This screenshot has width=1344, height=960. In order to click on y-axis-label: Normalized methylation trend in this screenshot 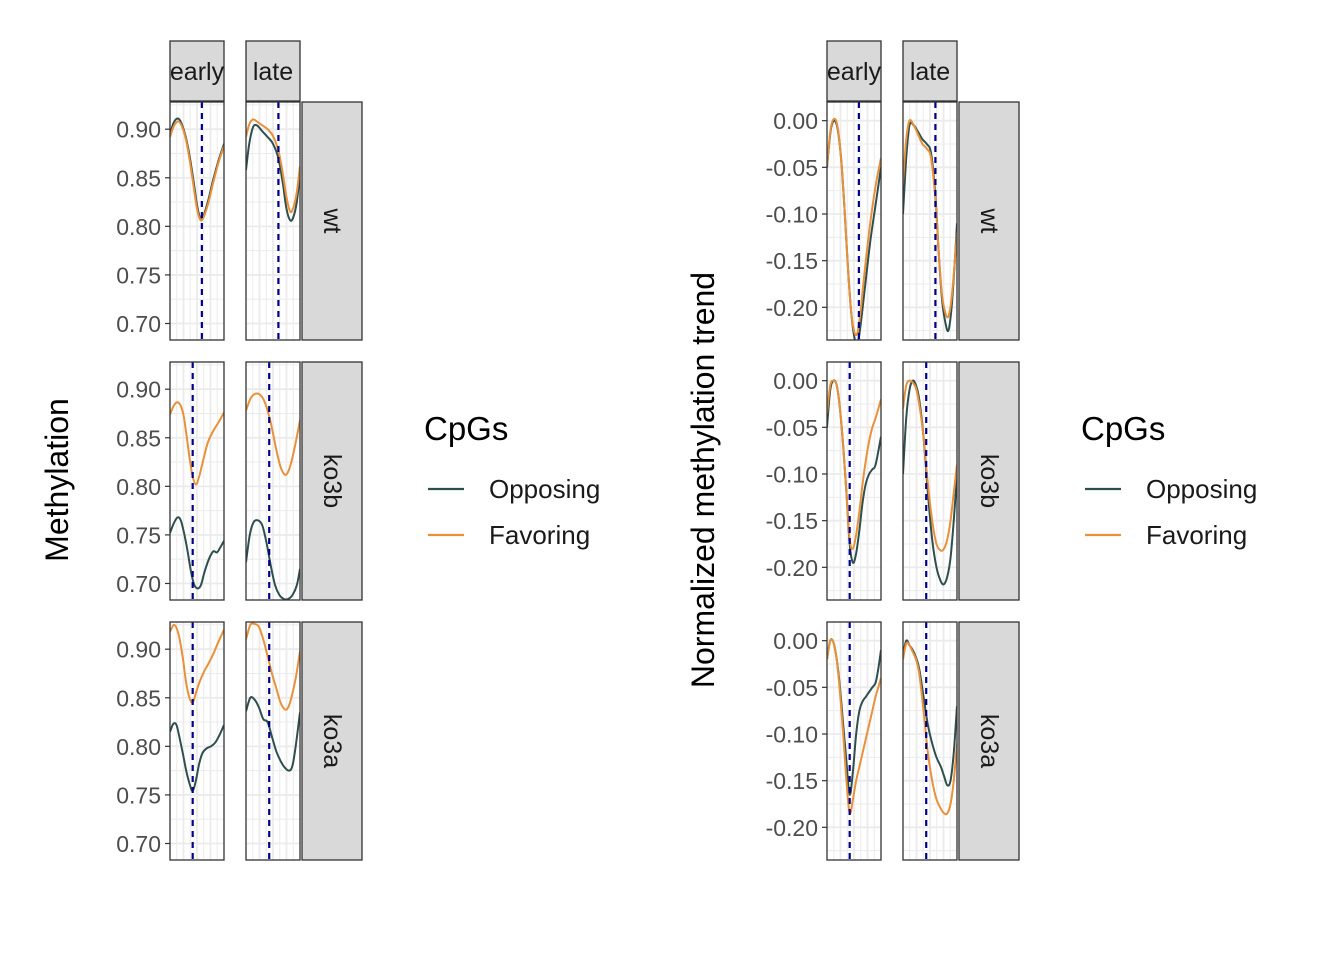, I will do `click(703, 480)`.